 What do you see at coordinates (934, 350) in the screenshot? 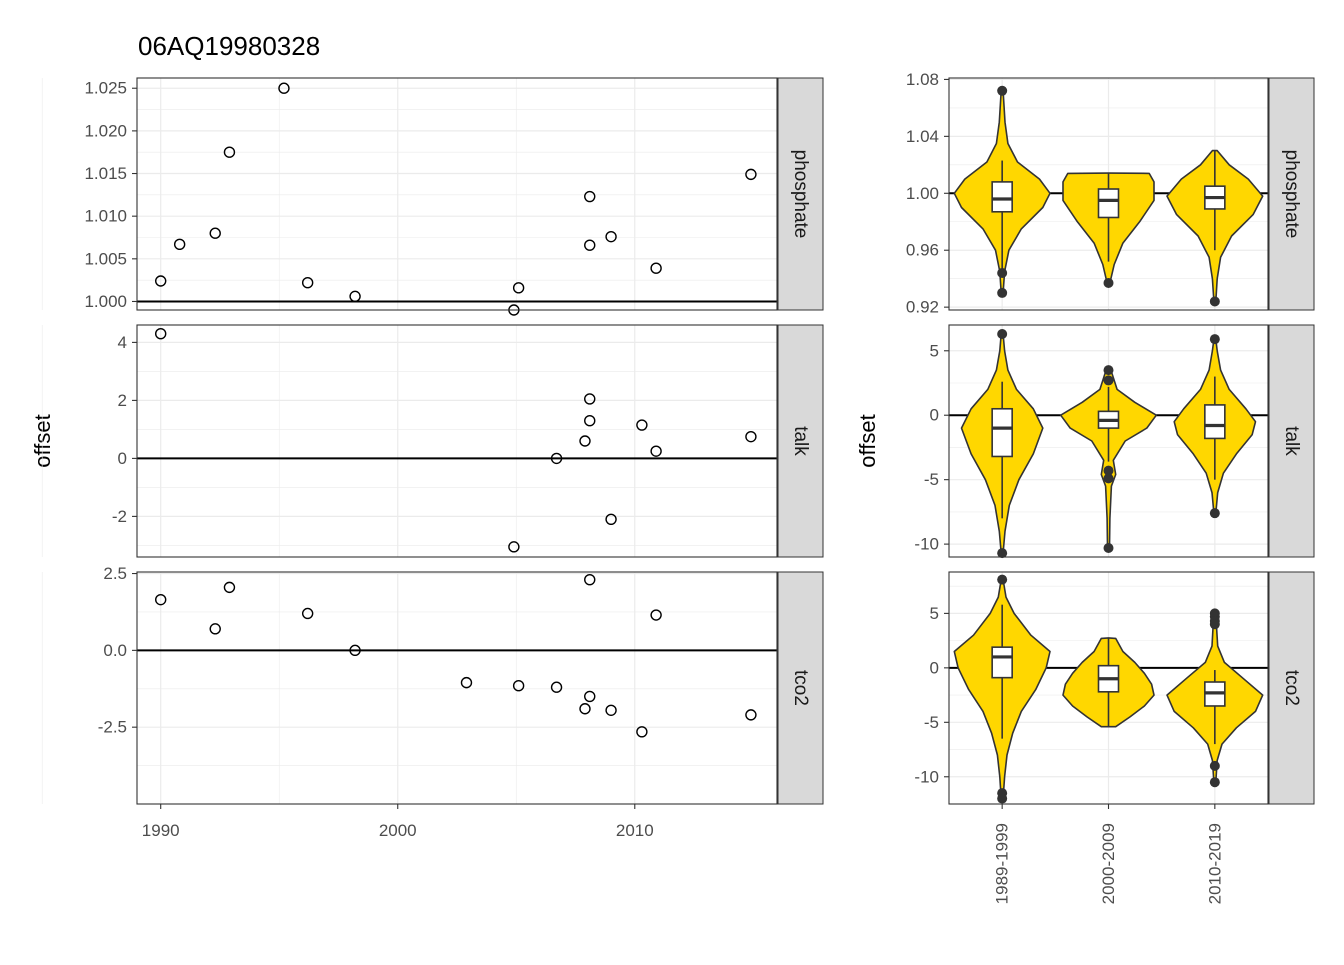
I see `y-tick-label: 5` at bounding box center [934, 350].